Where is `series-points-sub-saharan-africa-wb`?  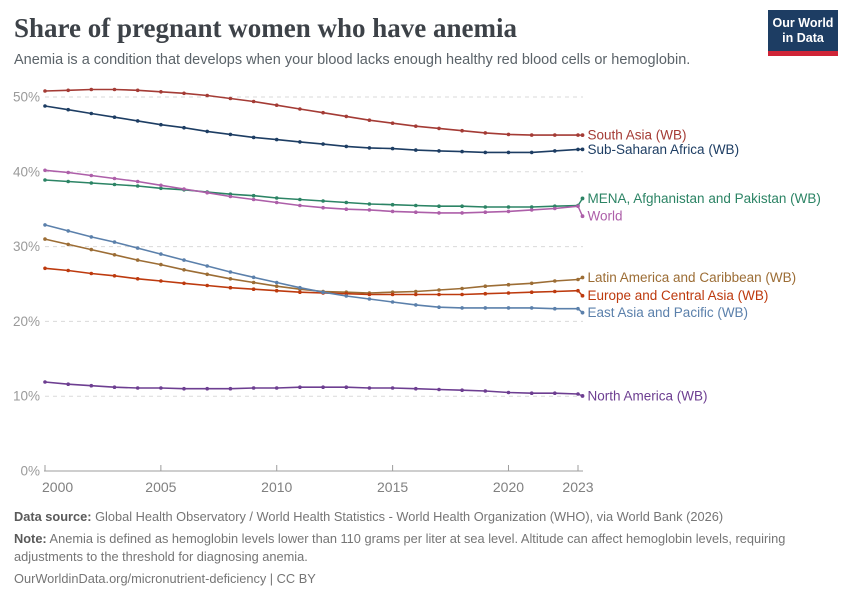 series-points-sub-saharan-africa-wb is located at coordinates (311, 129).